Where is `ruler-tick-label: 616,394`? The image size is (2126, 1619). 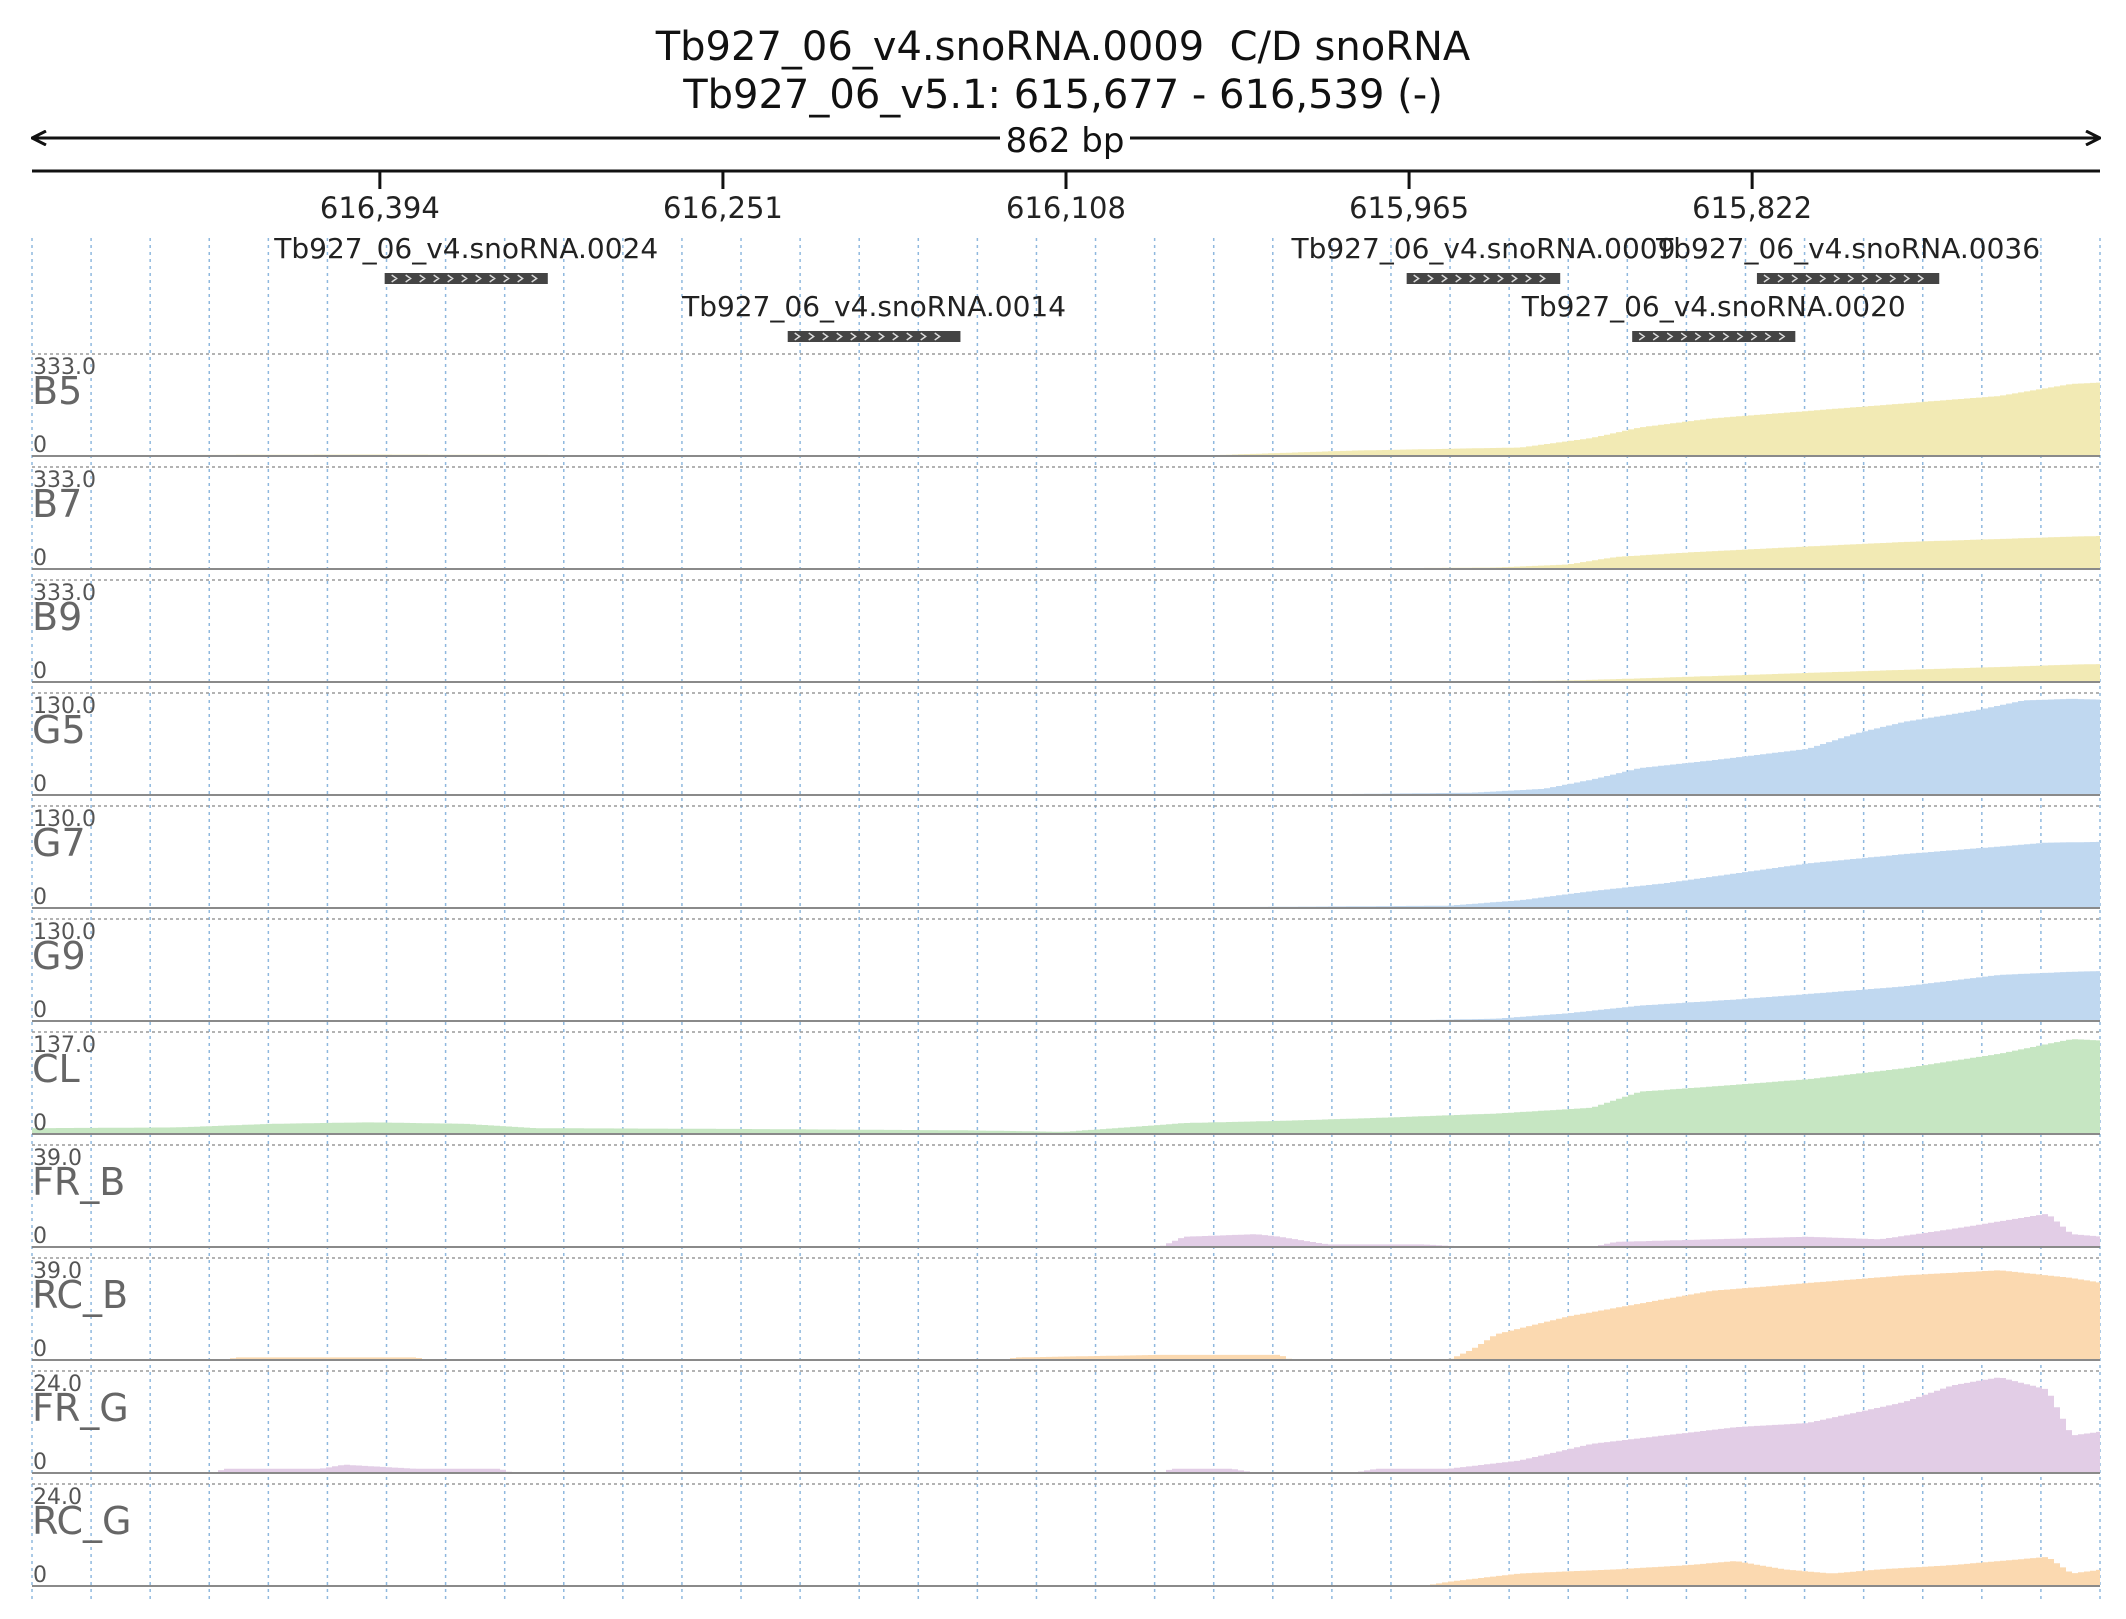
ruler-tick-label: 616,394 is located at coordinates (380, 208).